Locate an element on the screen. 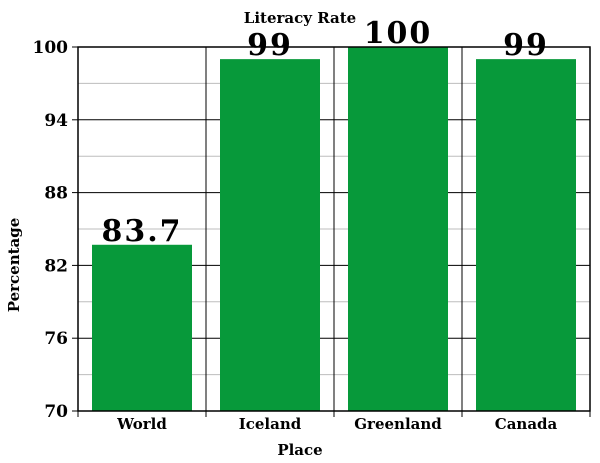 Image resolution: width=600 pixels, height=463 pixels. y-tick-label: 88 is located at coordinates (56, 194).